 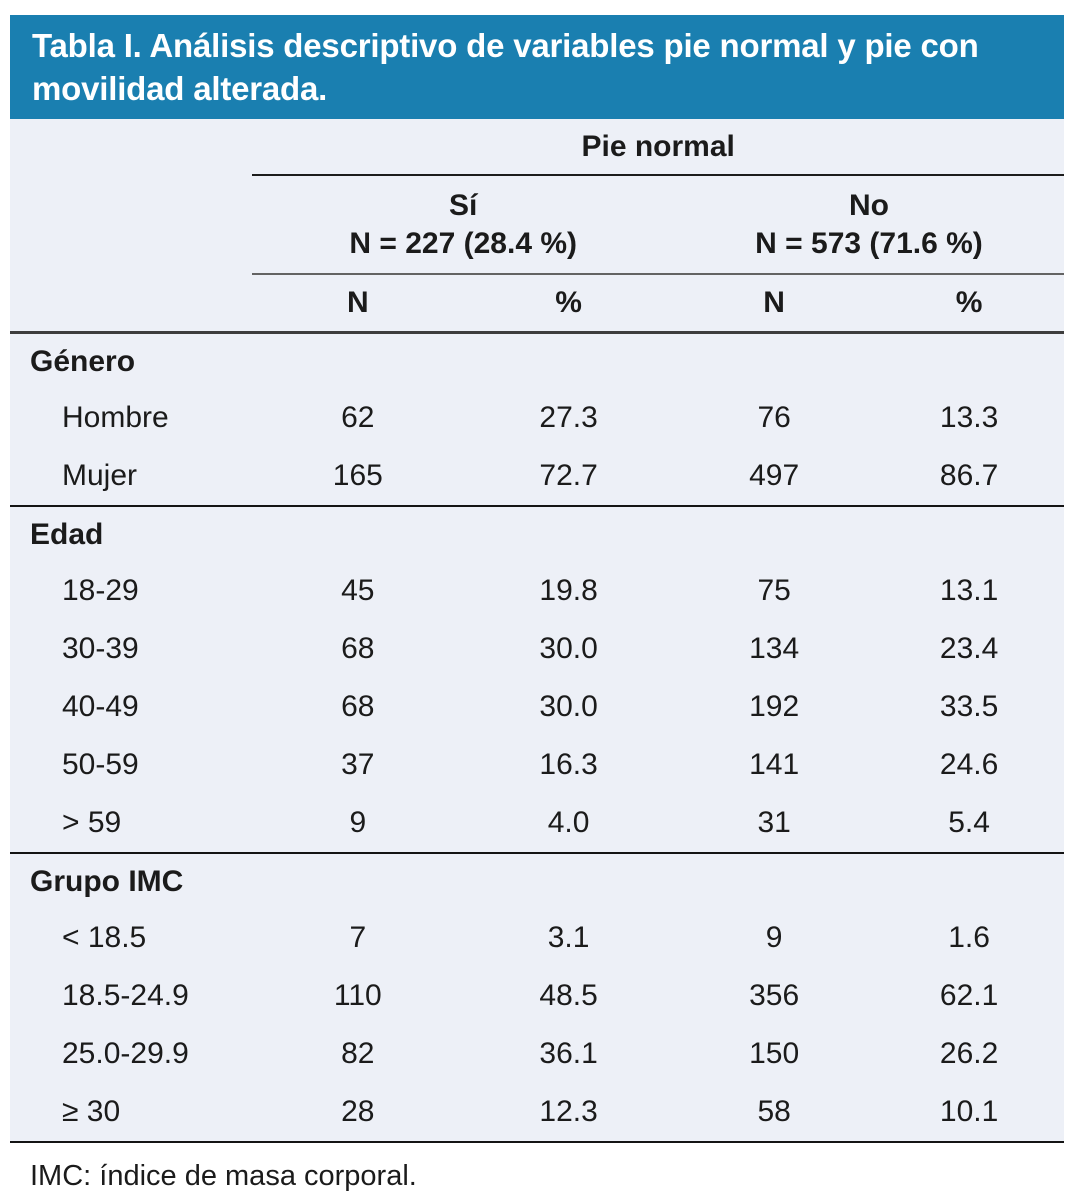 I want to click on cell-value: 62, so click(x=358, y=417).